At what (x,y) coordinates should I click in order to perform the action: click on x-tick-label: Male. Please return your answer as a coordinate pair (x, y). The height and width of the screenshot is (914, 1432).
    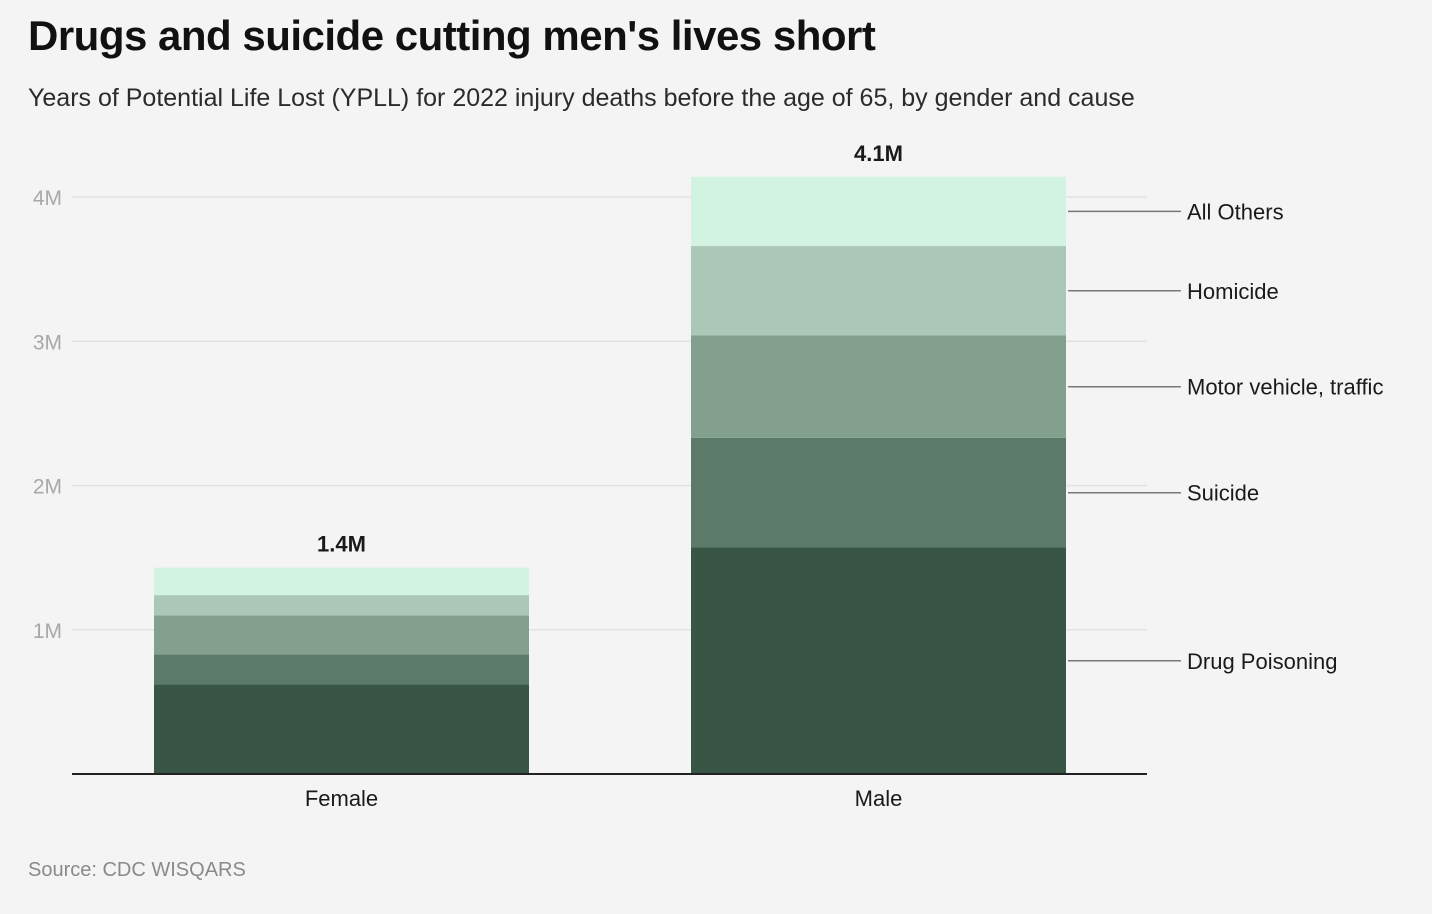
    Looking at the image, I should click on (879, 798).